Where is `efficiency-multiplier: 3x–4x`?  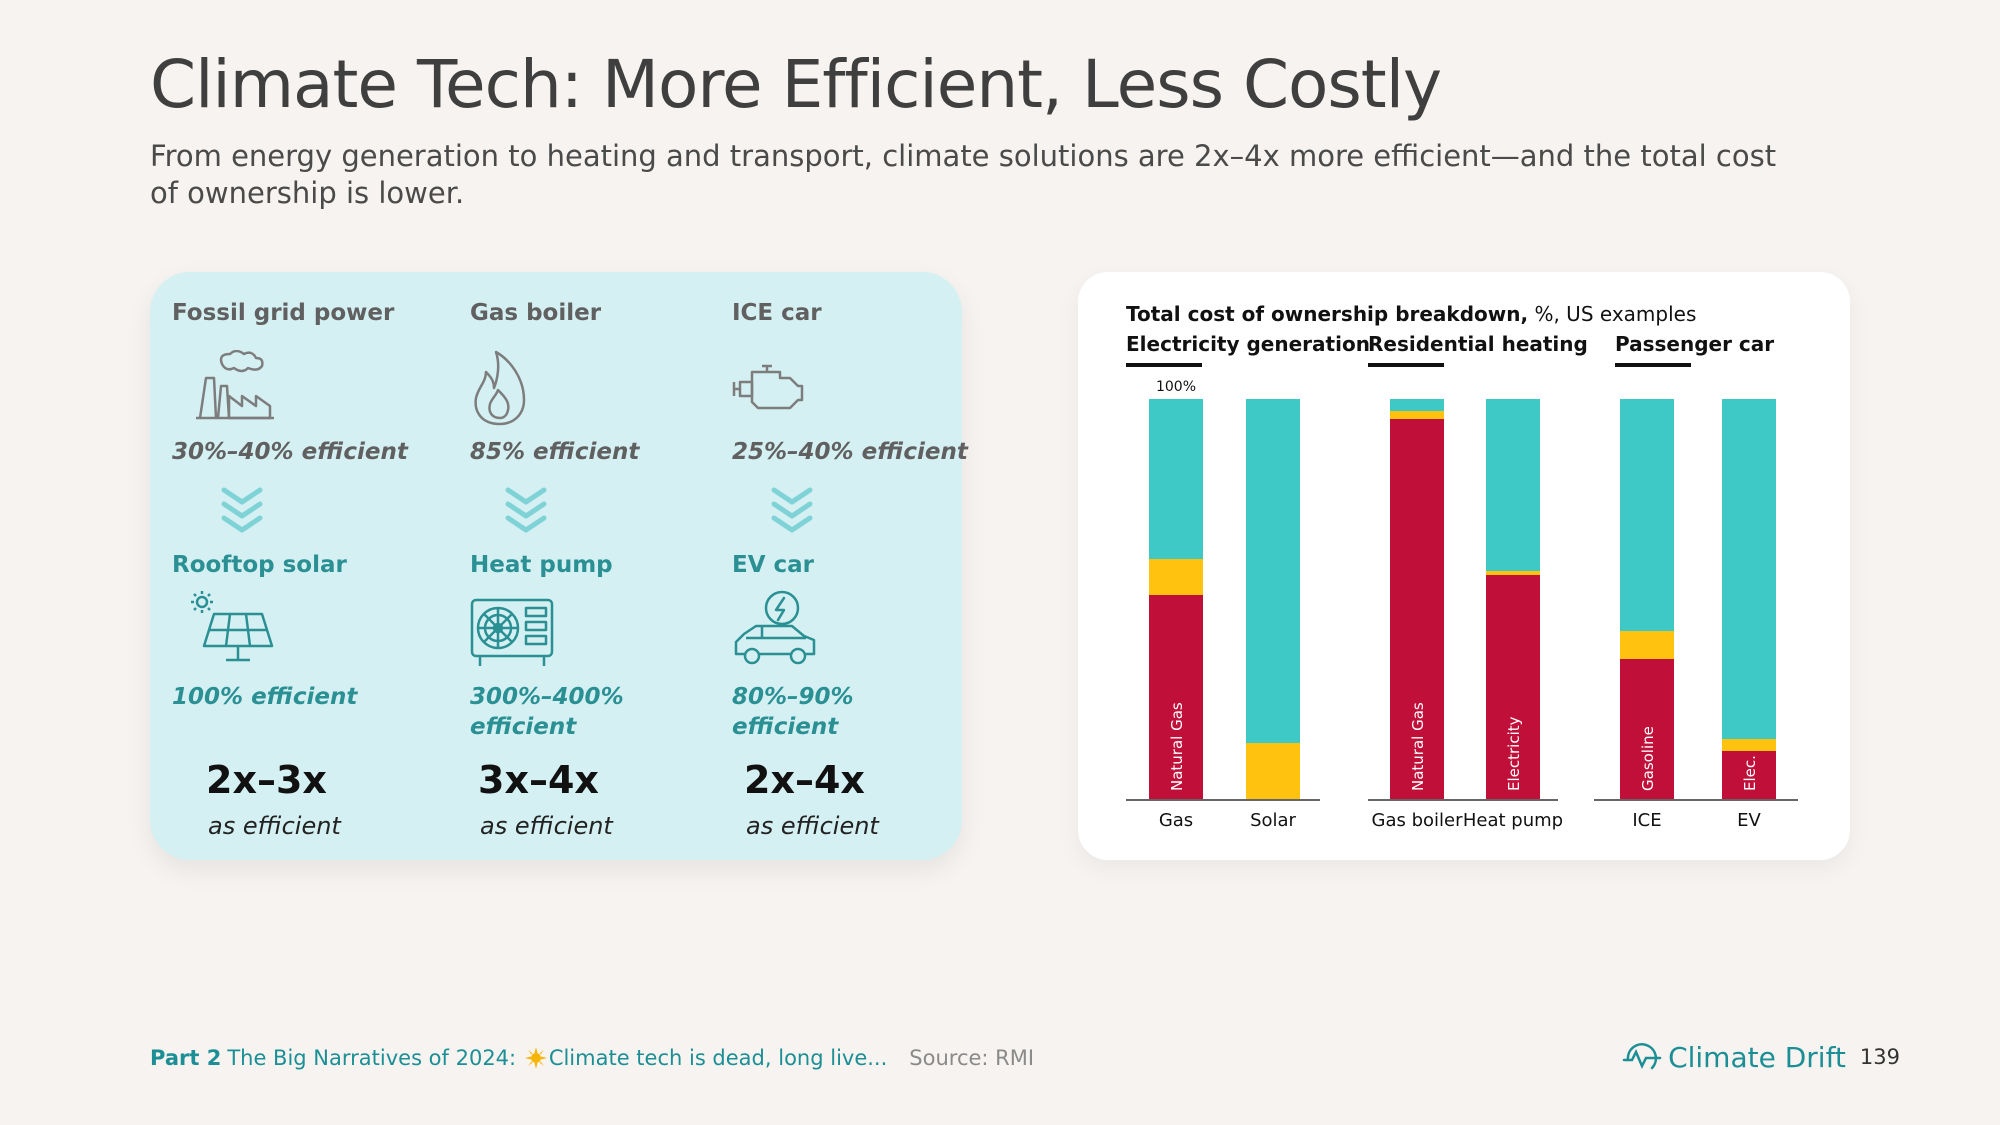
efficiency-multiplier: 3x–4x is located at coordinates (538, 780).